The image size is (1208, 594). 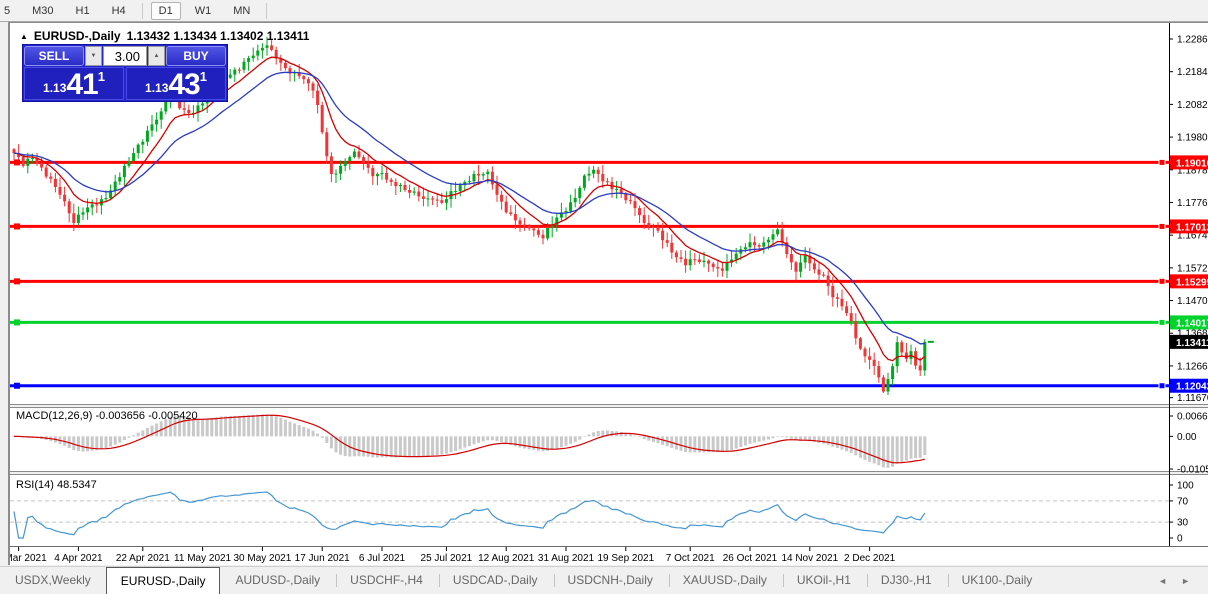 What do you see at coordinates (278, 580) in the screenshot?
I see `tab-audusd-daily: AUDUSD-,Daily` at bounding box center [278, 580].